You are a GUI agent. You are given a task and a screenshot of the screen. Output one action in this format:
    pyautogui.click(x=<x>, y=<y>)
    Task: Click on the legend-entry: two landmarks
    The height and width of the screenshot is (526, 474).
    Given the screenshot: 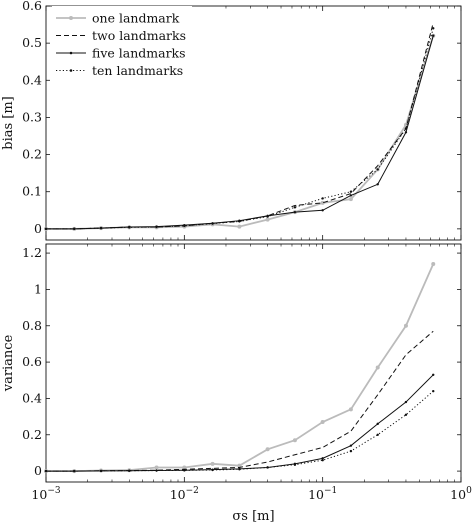 What is the action you would take?
    pyautogui.click(x=139, y=35)
    